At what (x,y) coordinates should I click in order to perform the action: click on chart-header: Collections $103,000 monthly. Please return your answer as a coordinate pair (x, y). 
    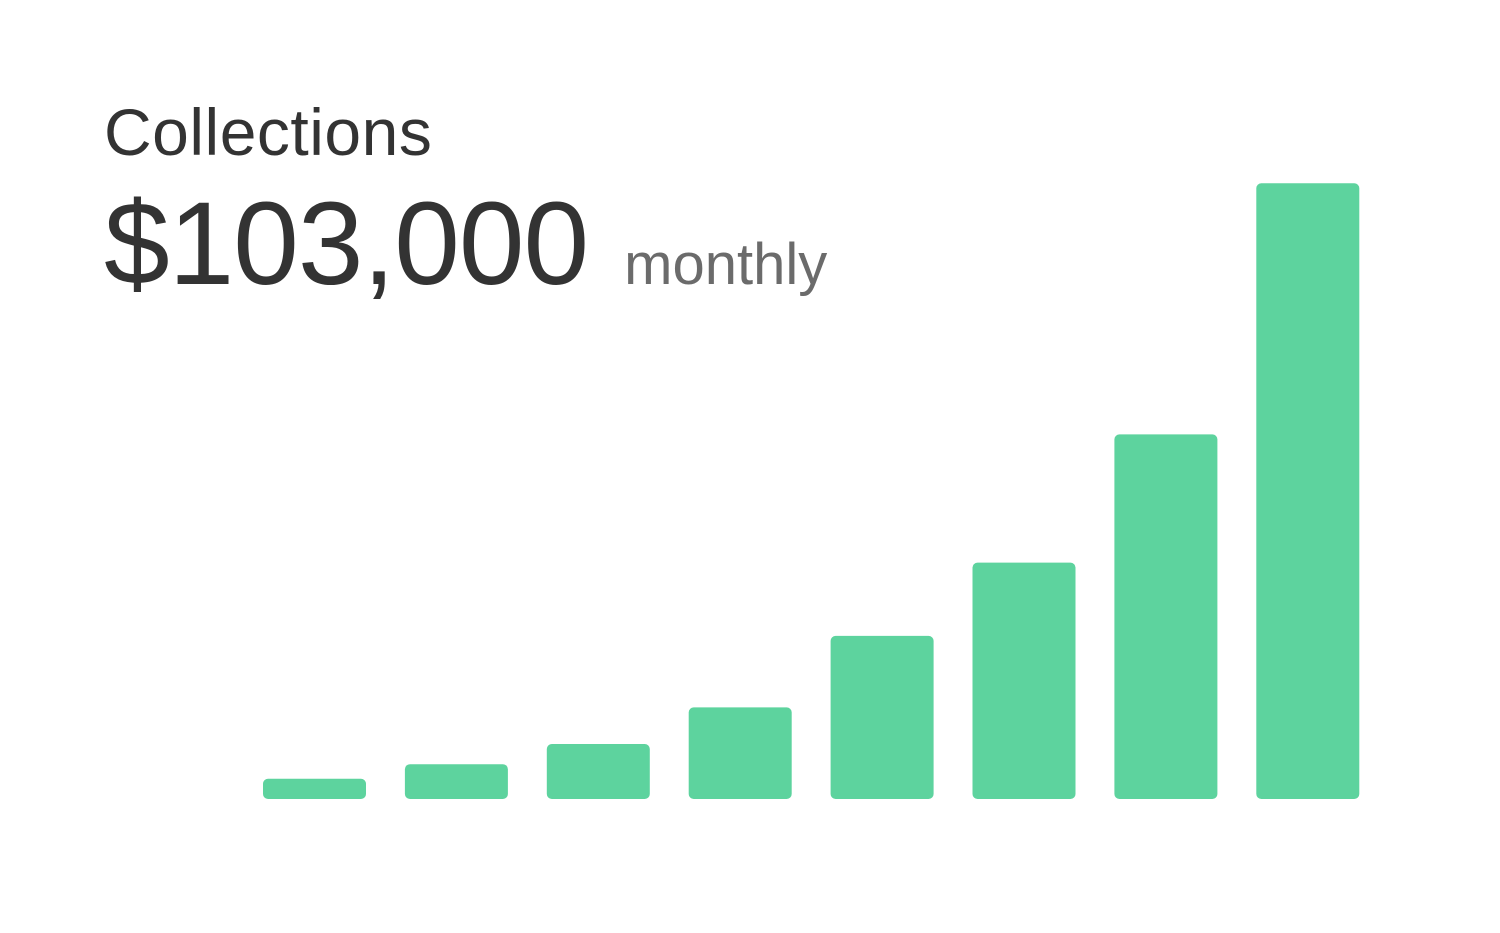
    Looking at the image, I should click on (465, 198).